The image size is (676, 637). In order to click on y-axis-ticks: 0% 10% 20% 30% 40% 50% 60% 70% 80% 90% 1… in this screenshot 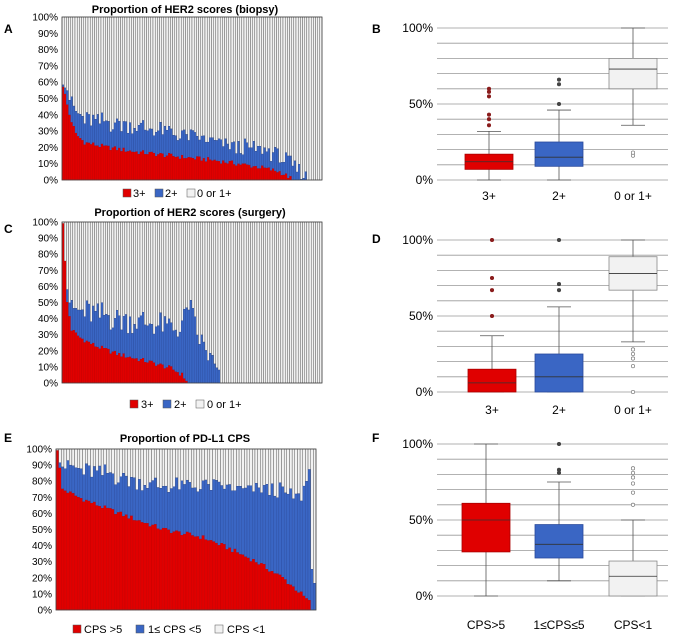, I will do `click(39, 531)`.